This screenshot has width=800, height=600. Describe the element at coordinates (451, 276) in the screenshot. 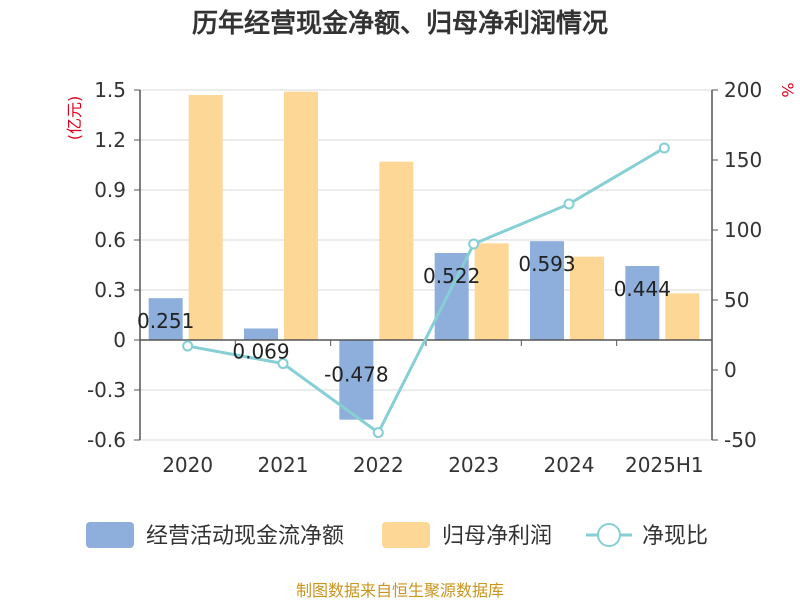

I see `cashflow-data-label: 0.522` at that location.